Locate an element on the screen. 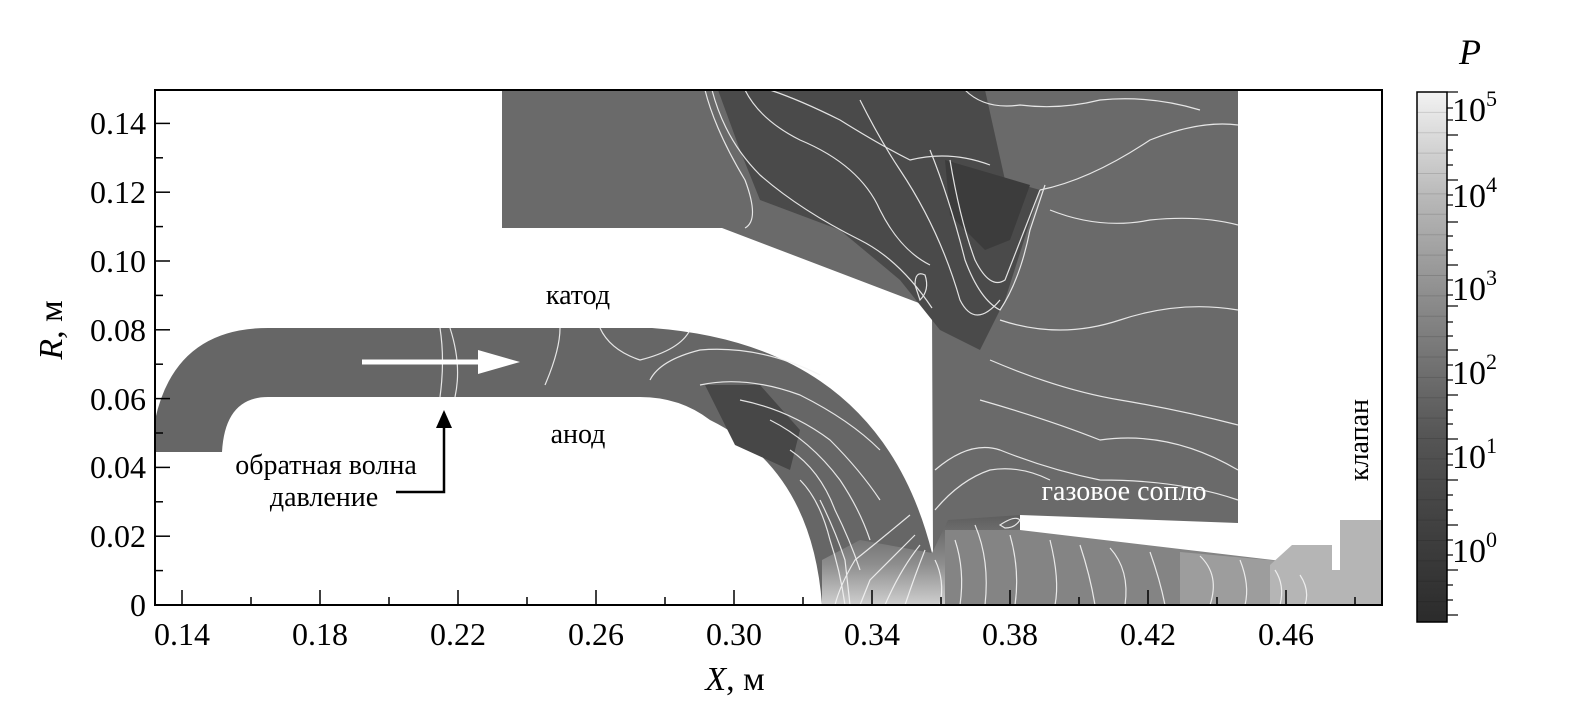  x-tick-label: 0.22 is located at coordinates (458, 634).